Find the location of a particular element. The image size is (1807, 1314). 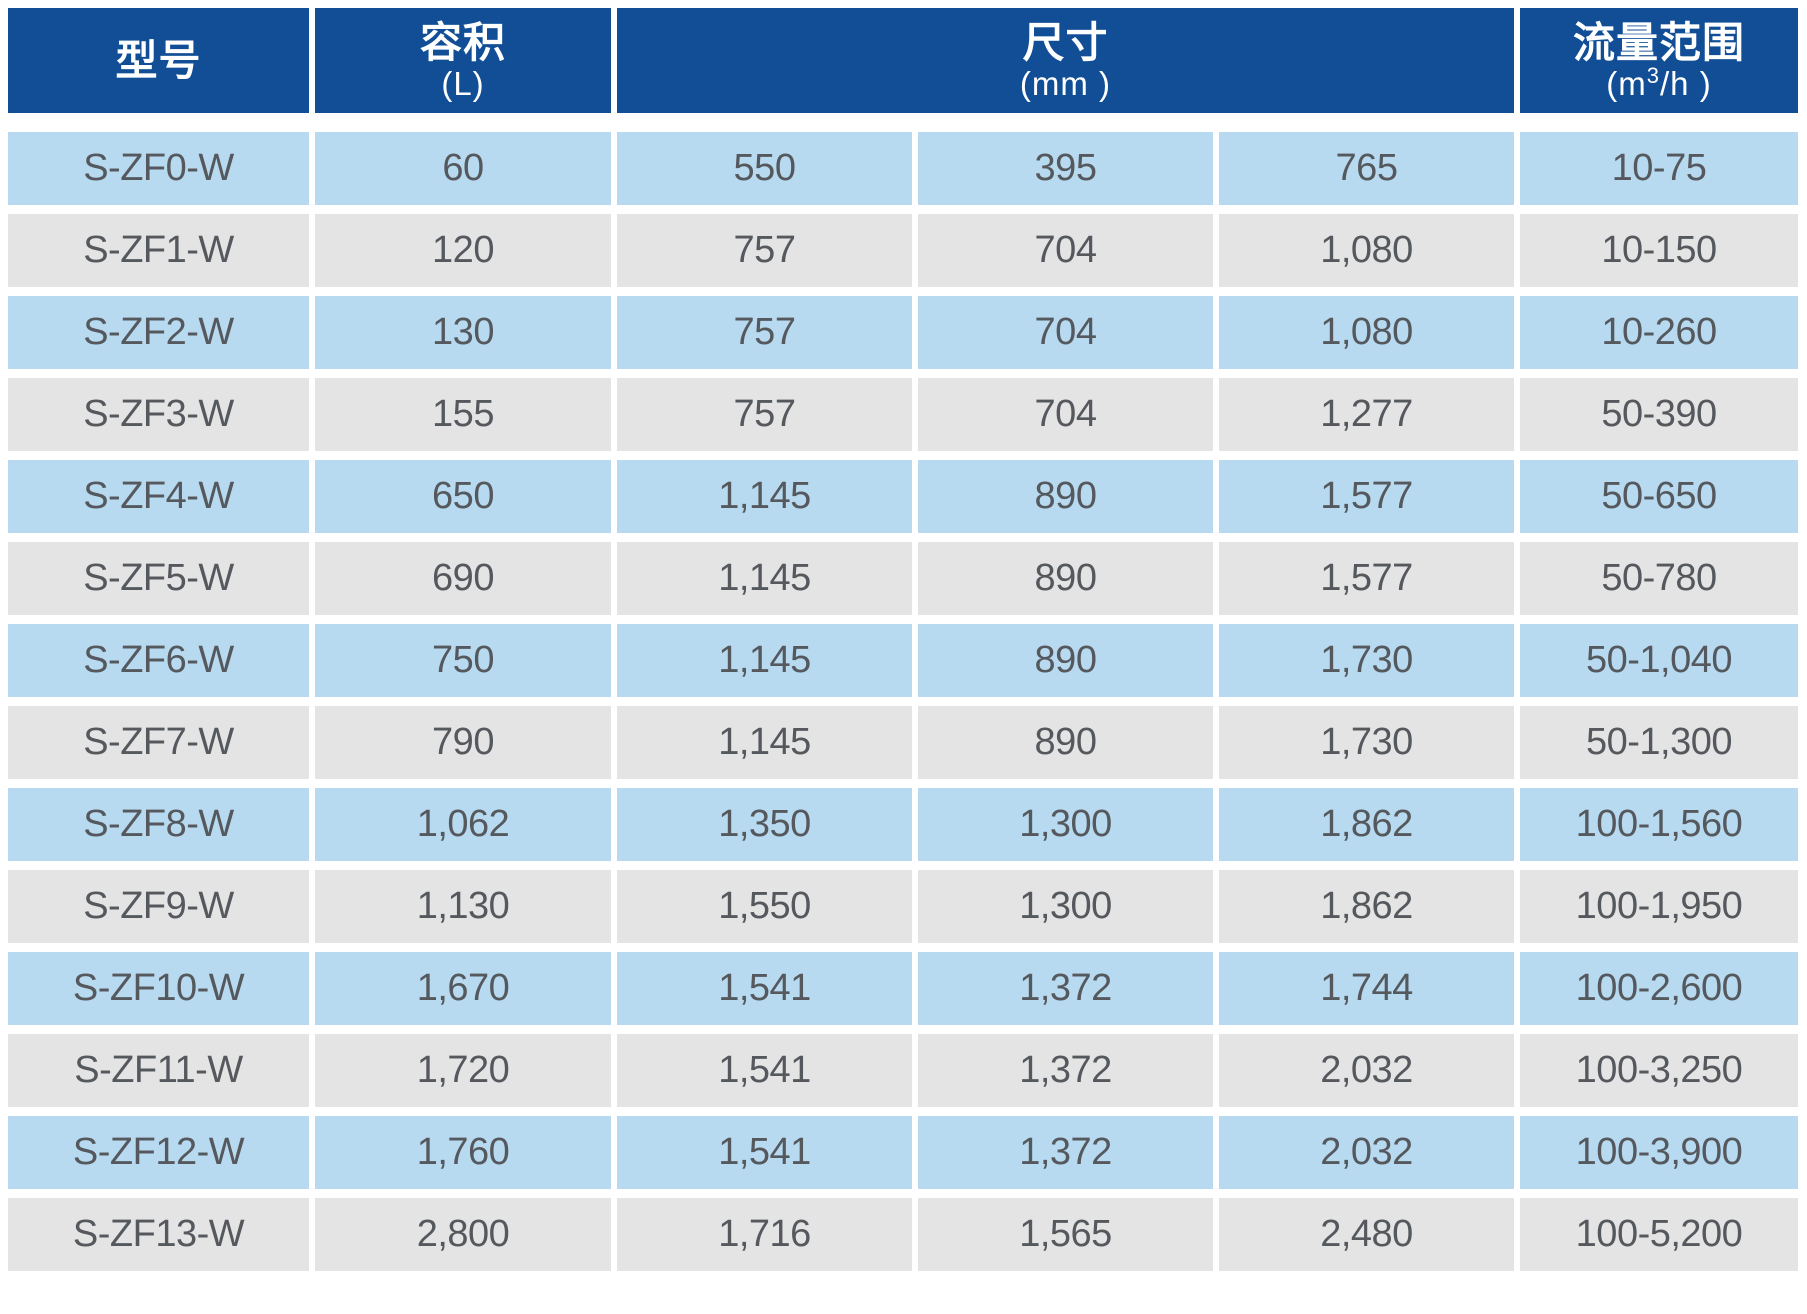

table-row: S-ZF7-W 790 1,145 890 1,730 50-1,300 is located at coordinates (903, 742).